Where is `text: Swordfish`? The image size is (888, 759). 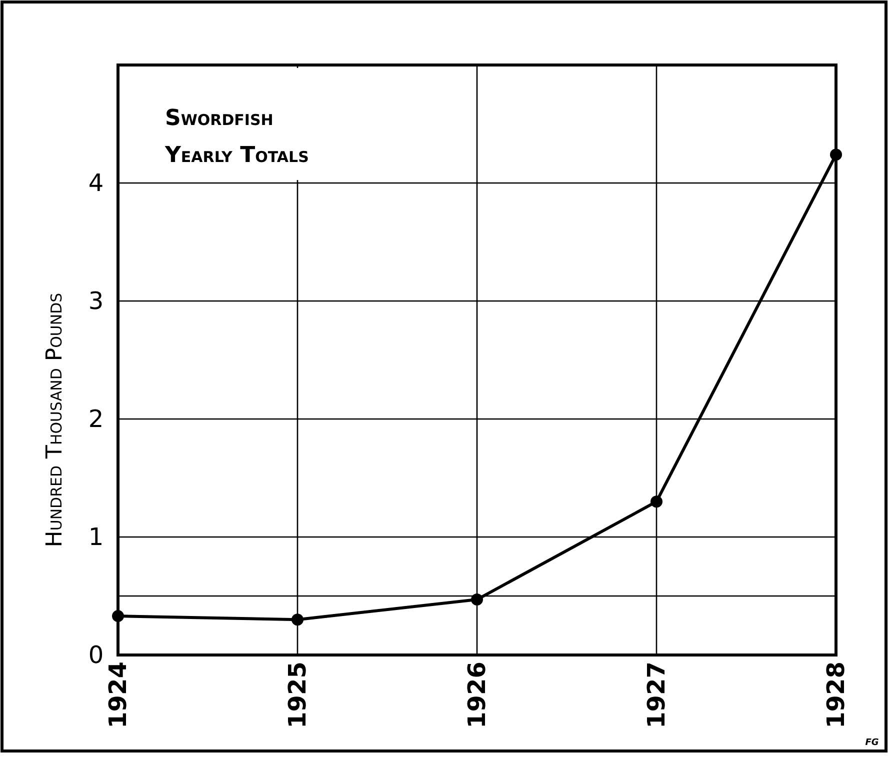 text: Swordfish is located at coordinates (219, 118).